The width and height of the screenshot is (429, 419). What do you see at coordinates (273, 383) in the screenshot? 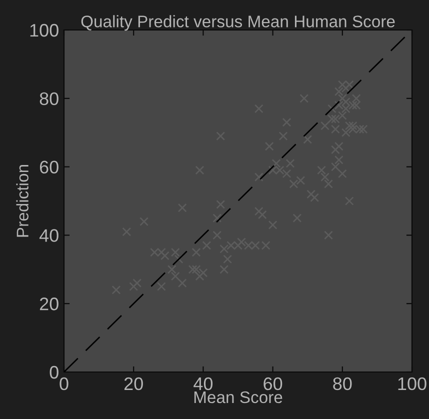
I see `x-tick-label: 60` at bounding box center [273, 383].